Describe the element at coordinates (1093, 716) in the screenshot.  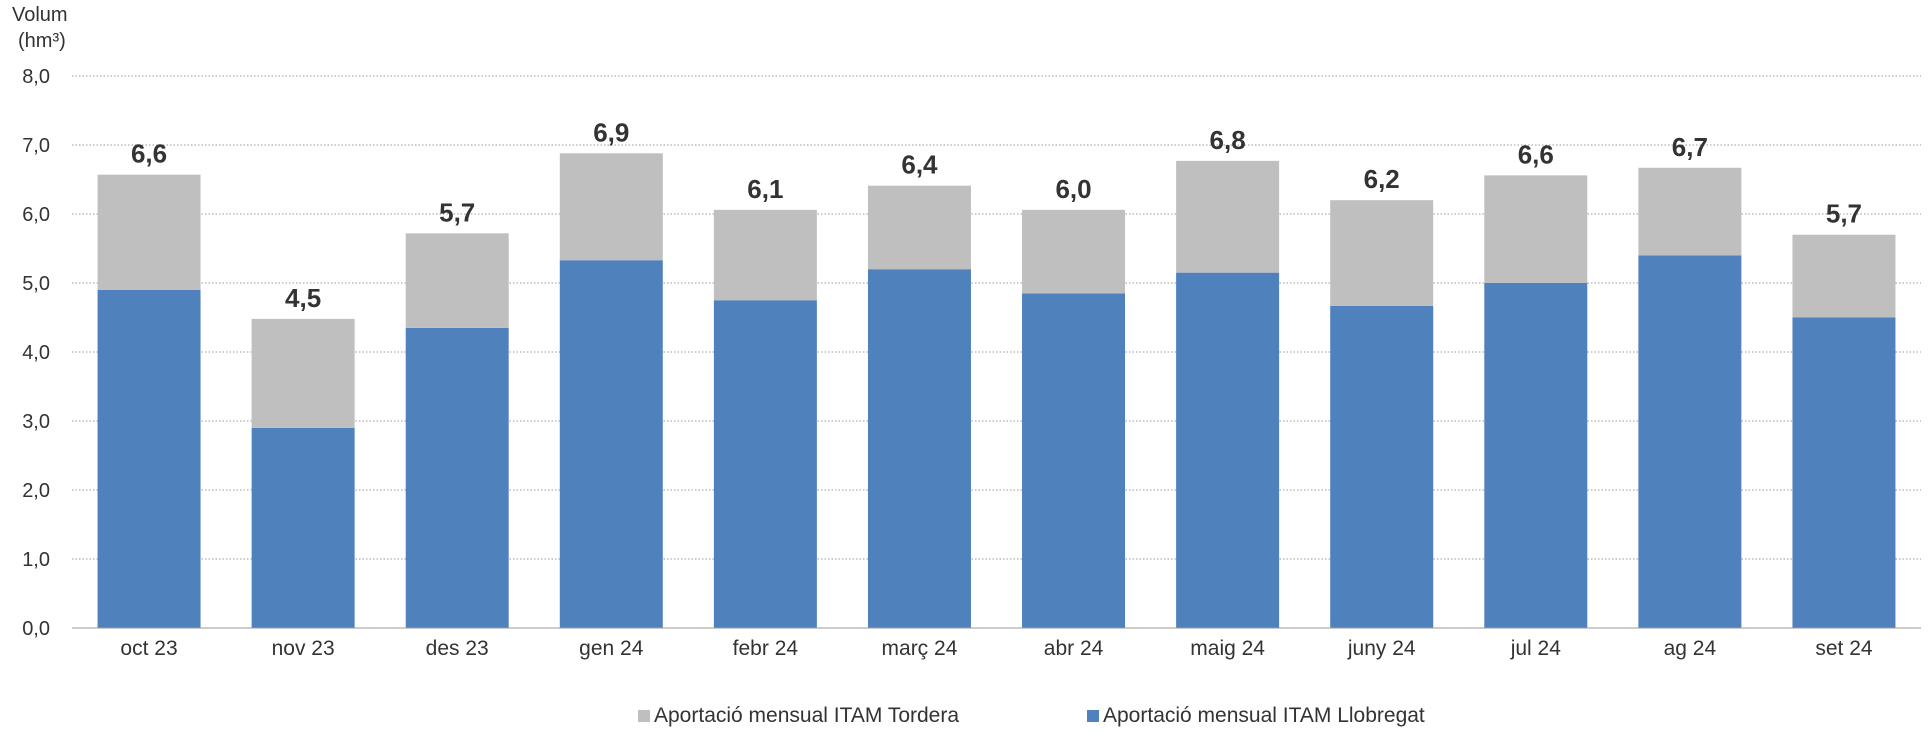
I see `legend-swatch-llobregat` at that location.